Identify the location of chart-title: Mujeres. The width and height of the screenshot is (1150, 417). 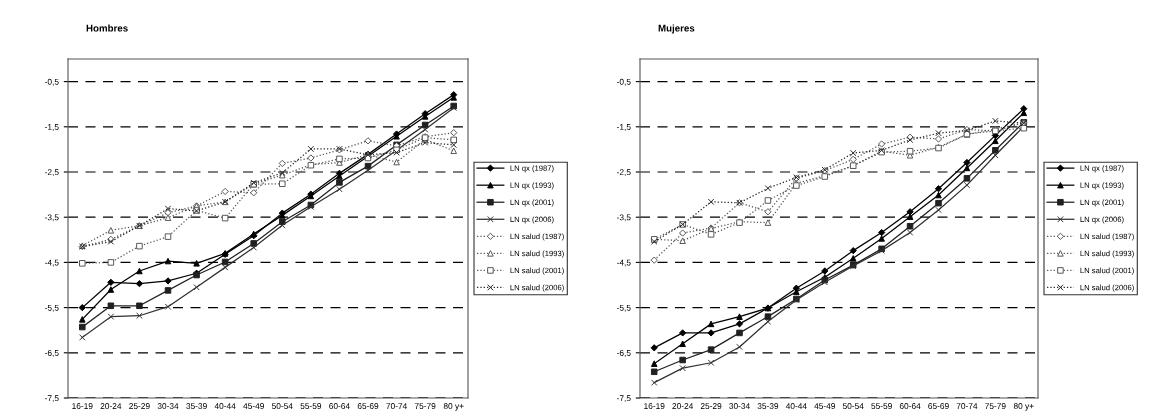
(676, 29).